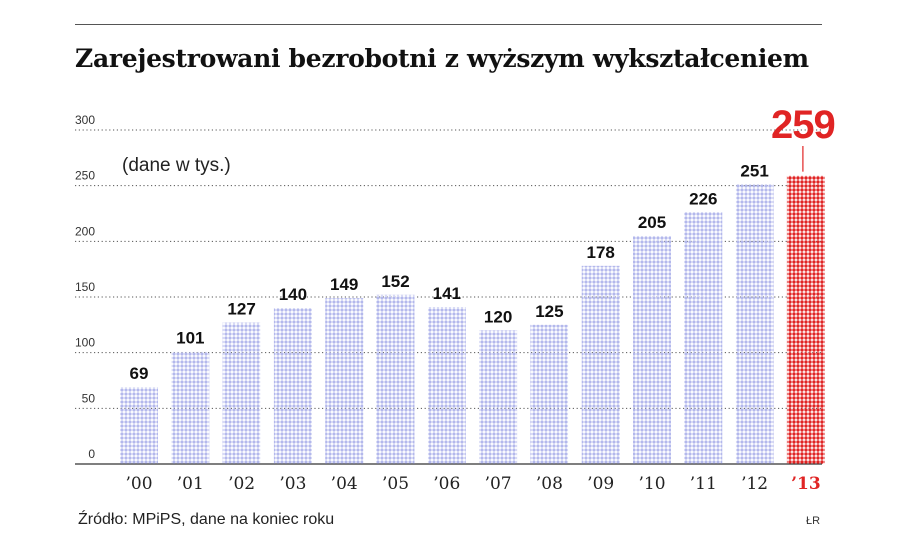  I want to click on data-label: 101, so click(190, 338).